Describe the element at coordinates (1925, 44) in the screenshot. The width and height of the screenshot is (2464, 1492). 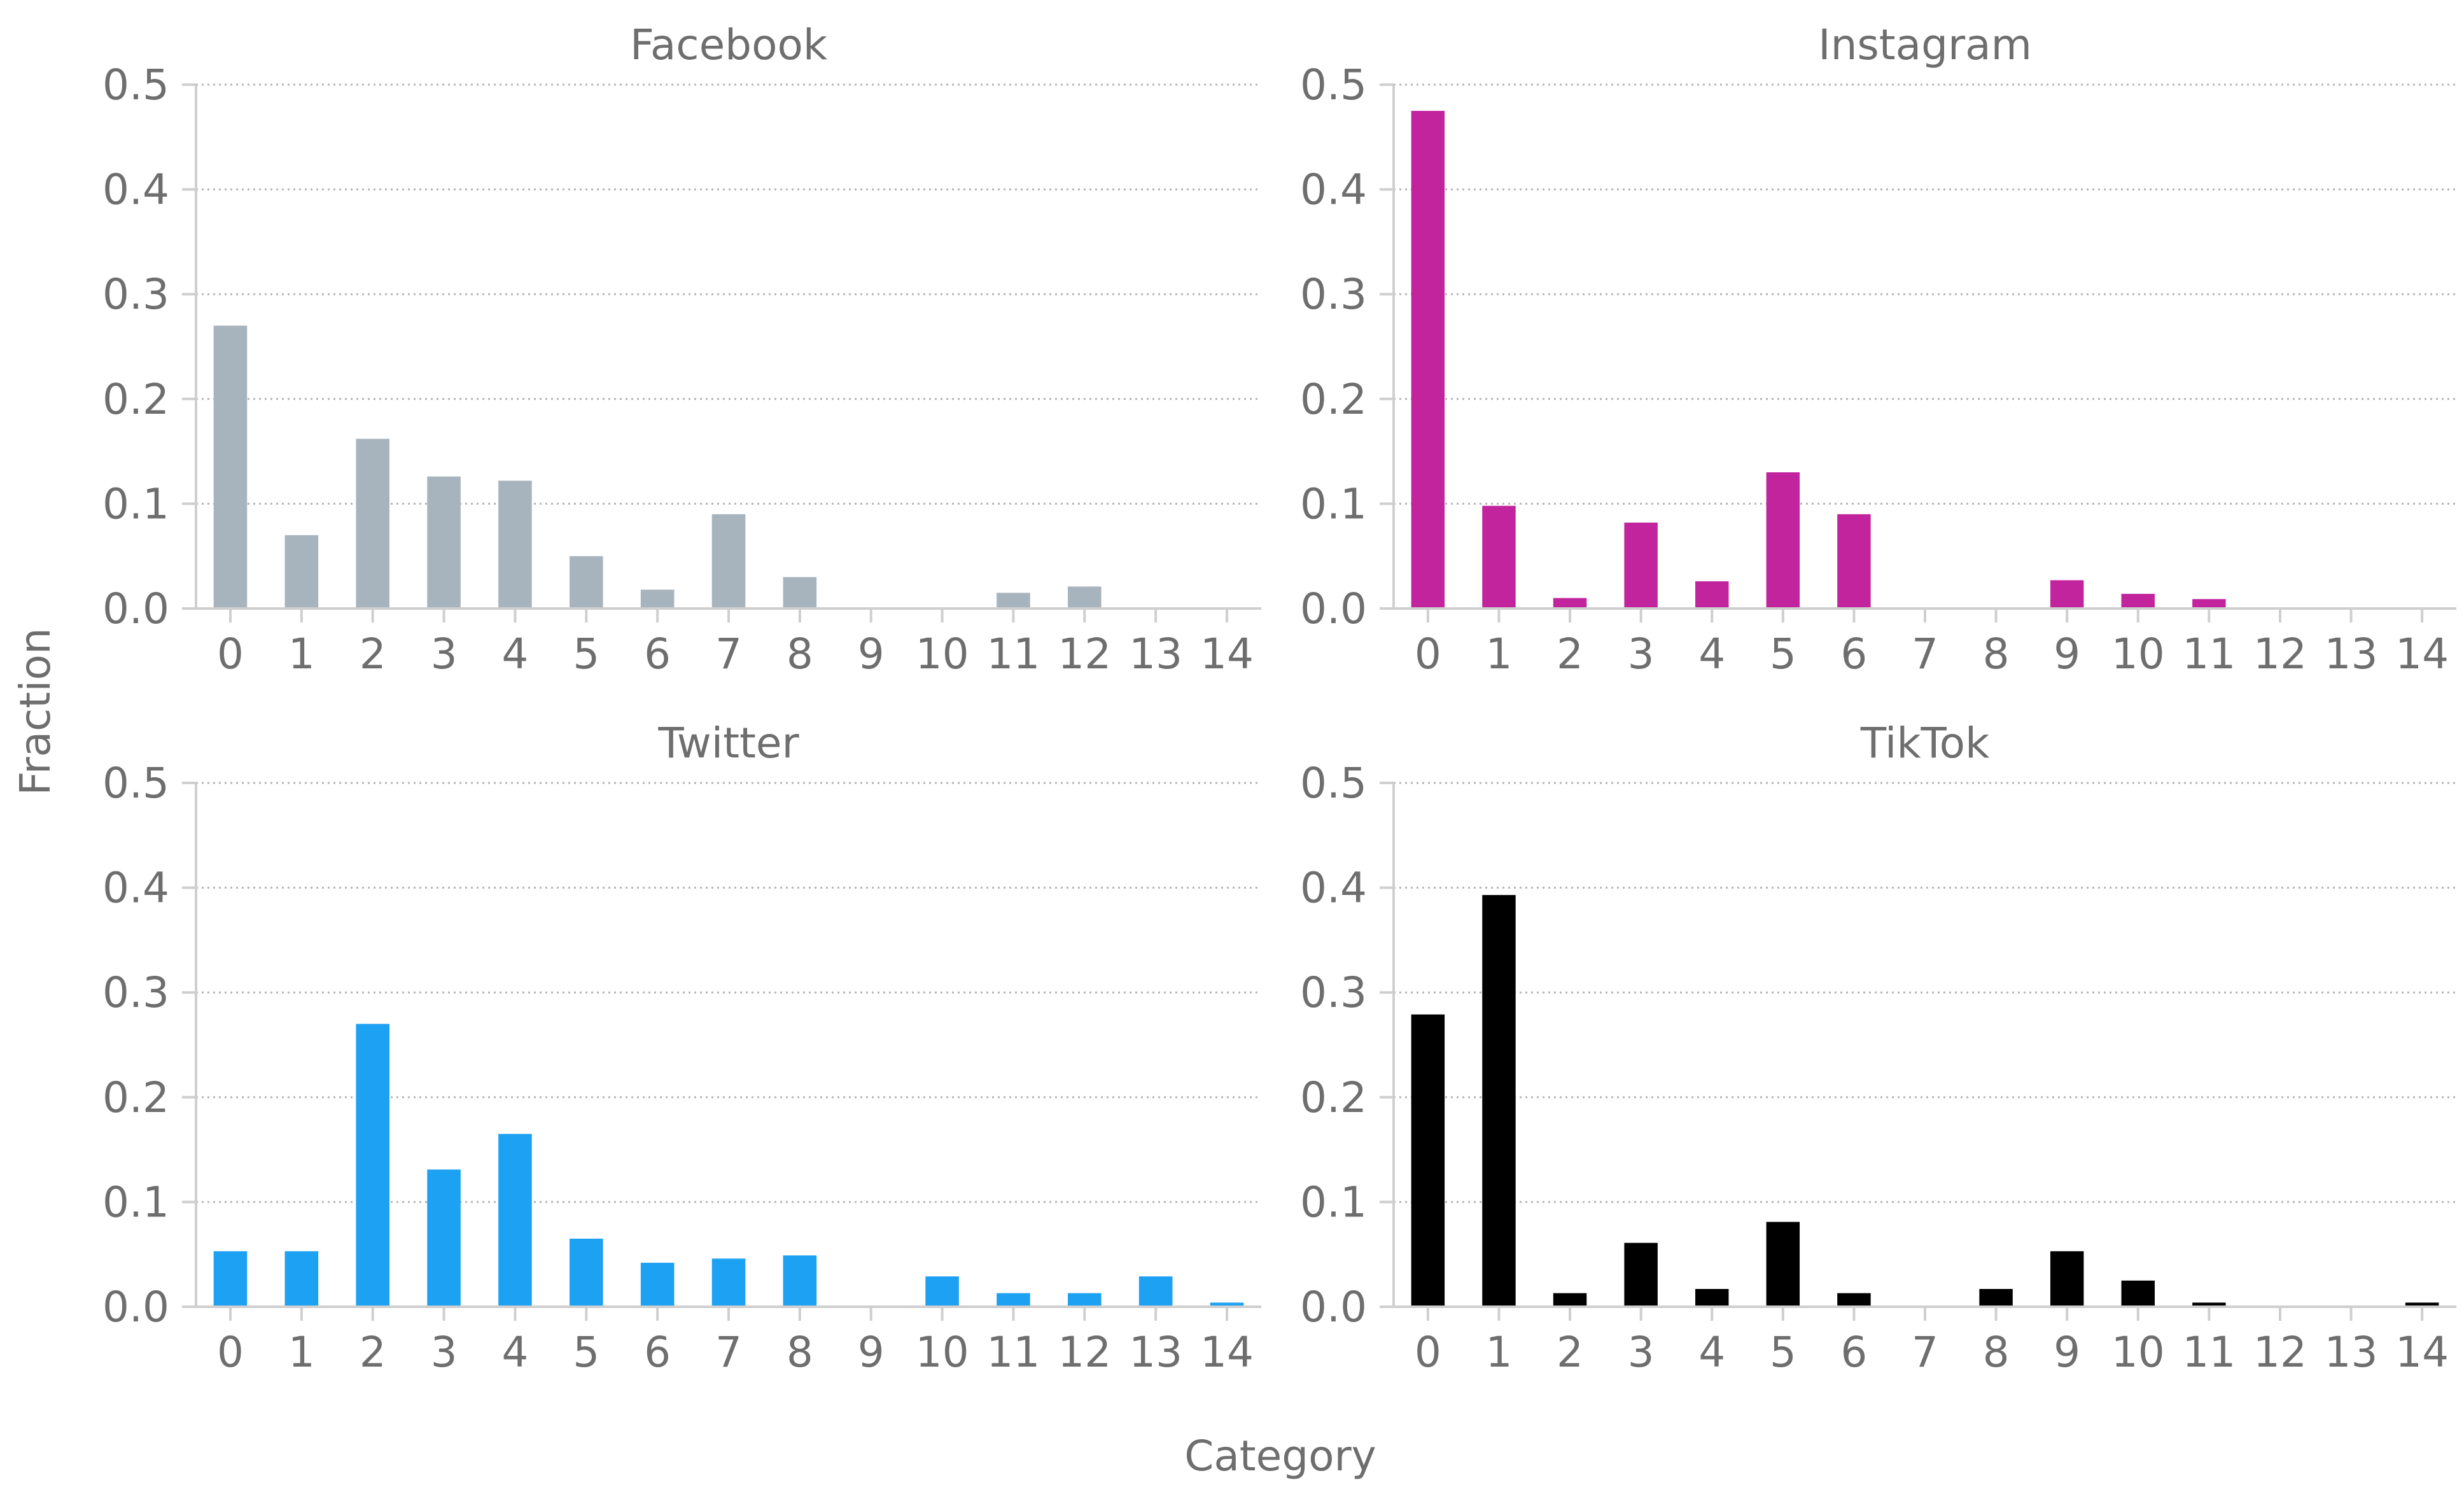
I see `panel-title-instagram: Instagram` at that location.